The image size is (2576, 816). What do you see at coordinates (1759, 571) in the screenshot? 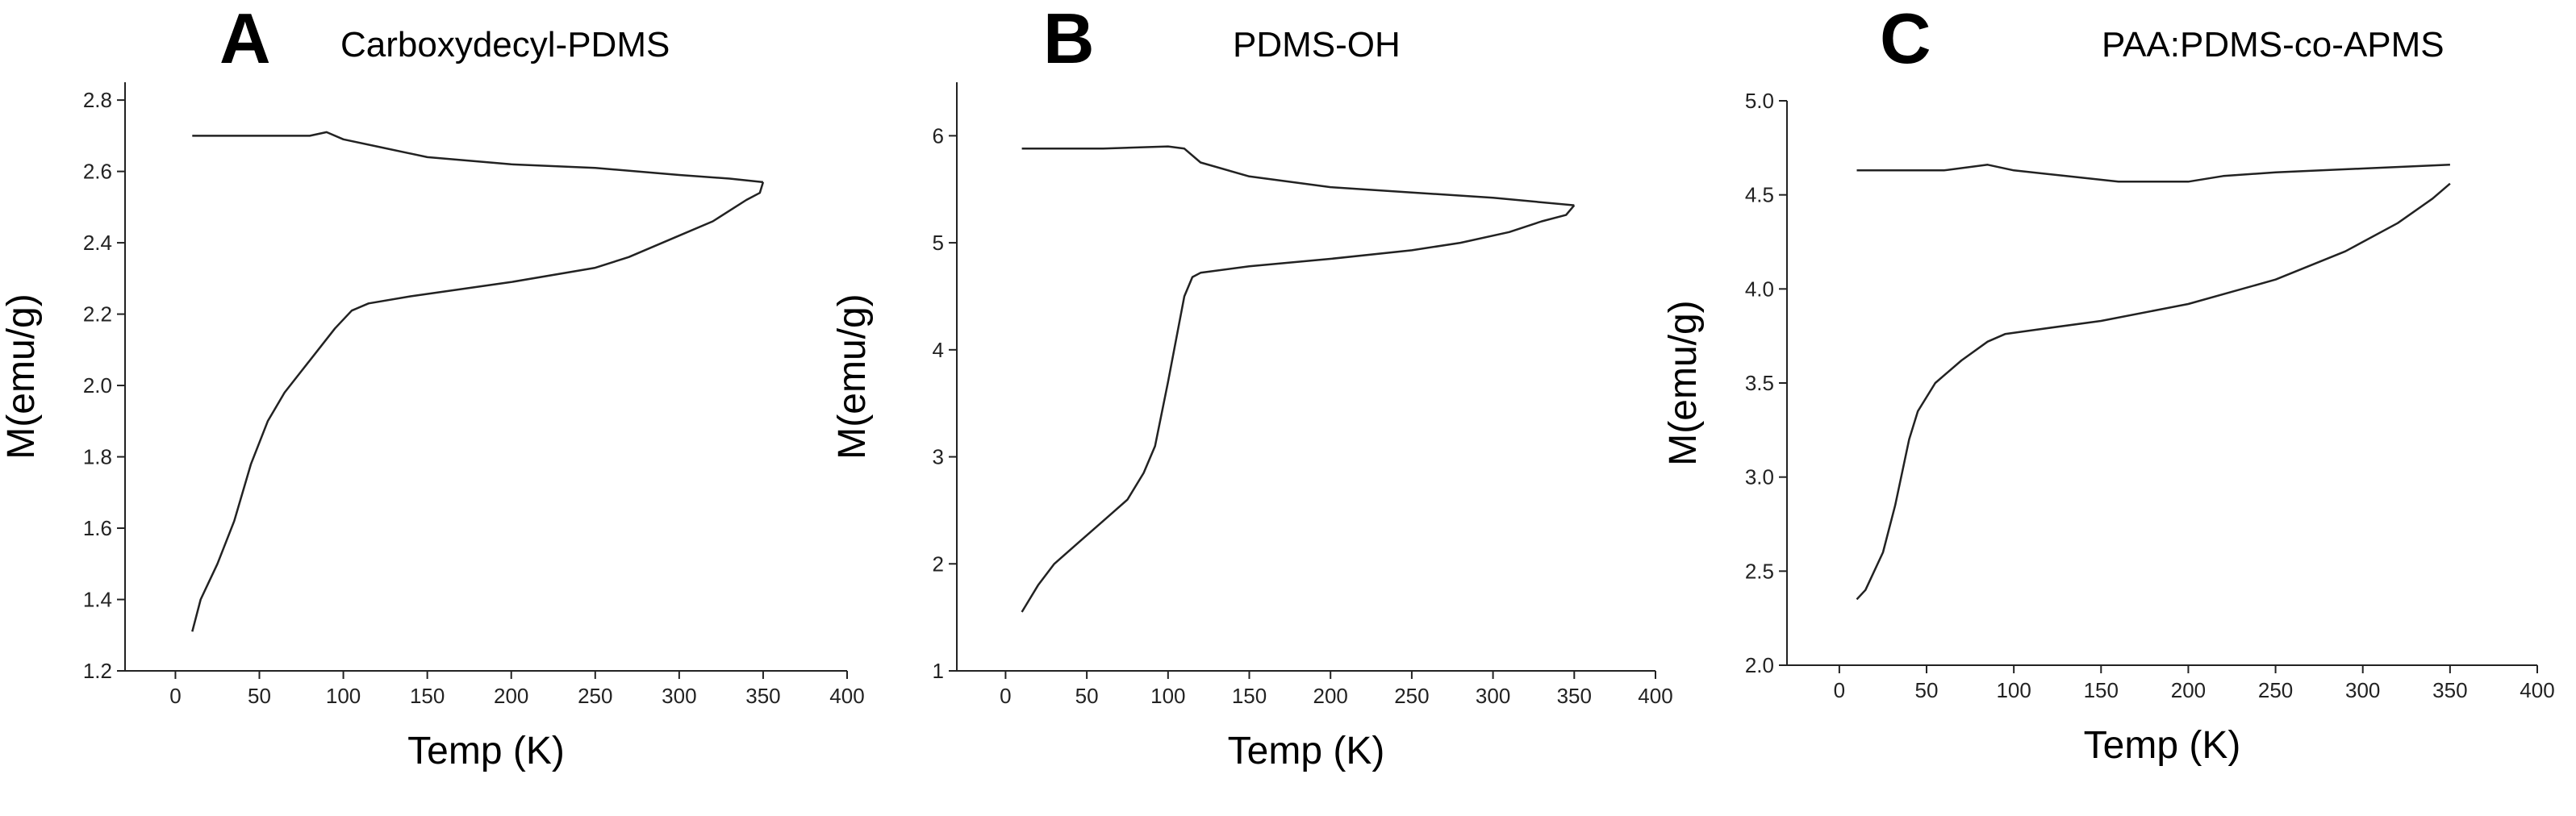
I see `y-tick-label: 2.5` at bounding box center [1759, 571].